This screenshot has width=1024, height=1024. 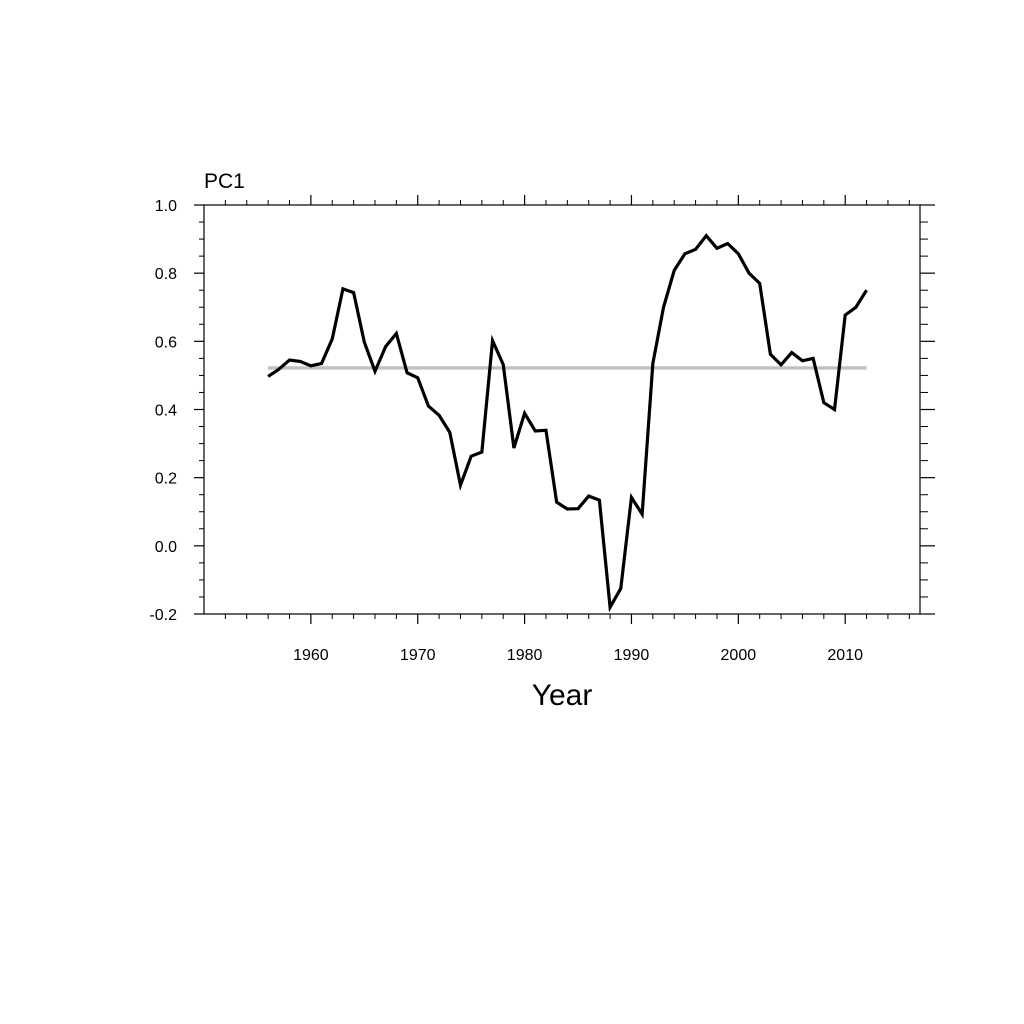 I want to click on x-tick-label: 1980, so click(x=525, y=655).